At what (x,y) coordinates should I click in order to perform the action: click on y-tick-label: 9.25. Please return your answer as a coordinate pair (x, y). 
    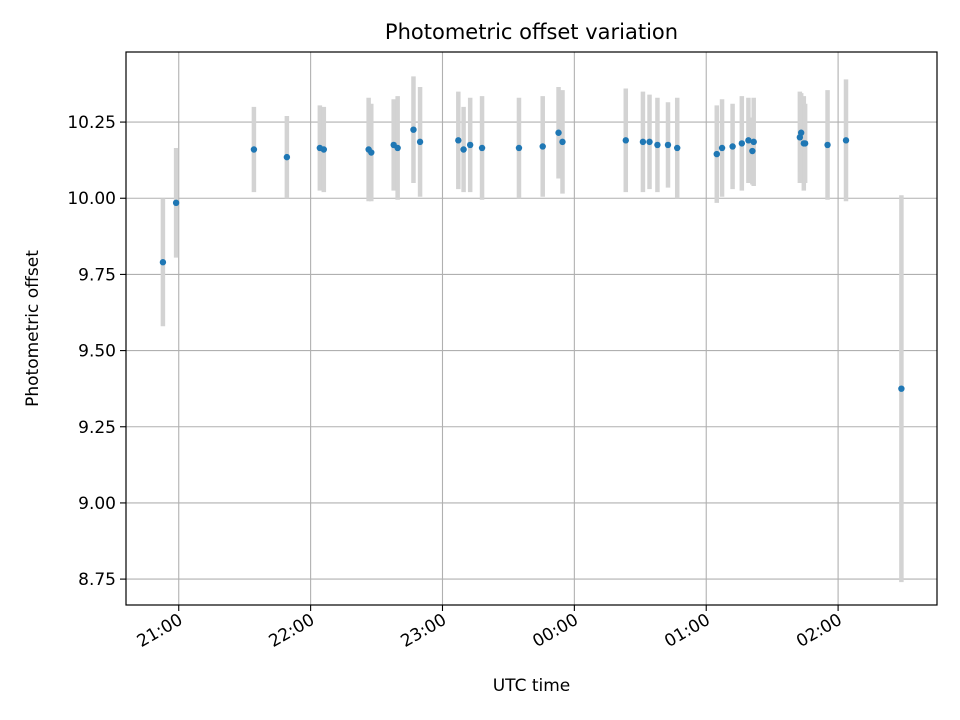
    Looking at the image, I should click on (97, 428).